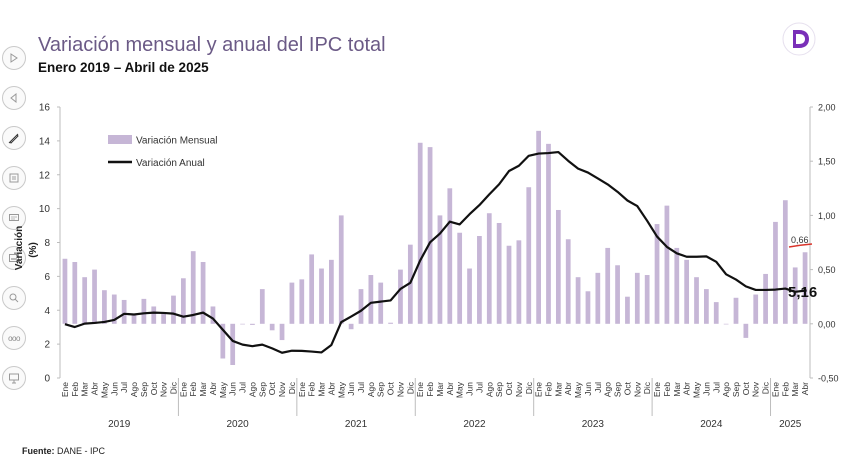  What do you see at coordinates (177, 141) in the screenshot?
I see `legend-bar-label: Variación Mensual` at bounding box center [177, 141].